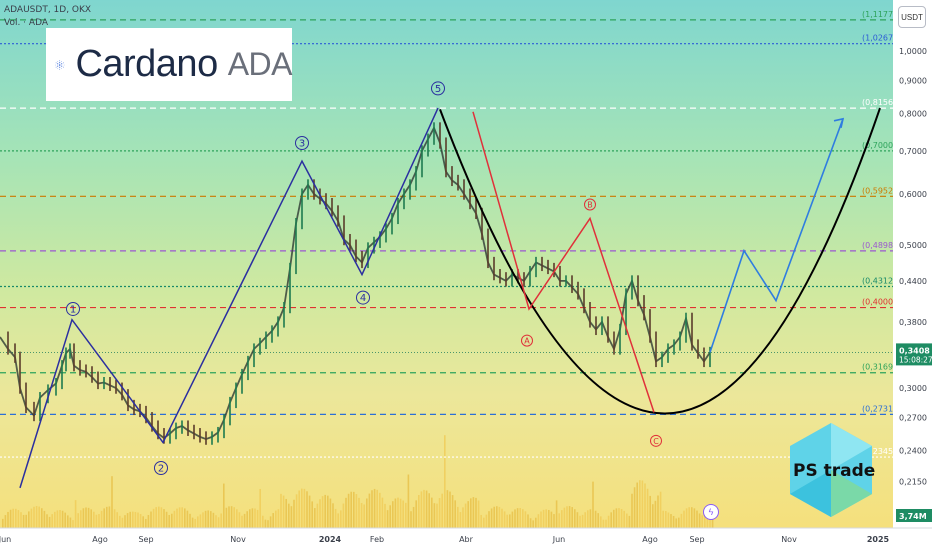 The height and width of the screenshot is (550, 932). I want to click on cardano-logo: Cardano ADA, so click(169, 64).